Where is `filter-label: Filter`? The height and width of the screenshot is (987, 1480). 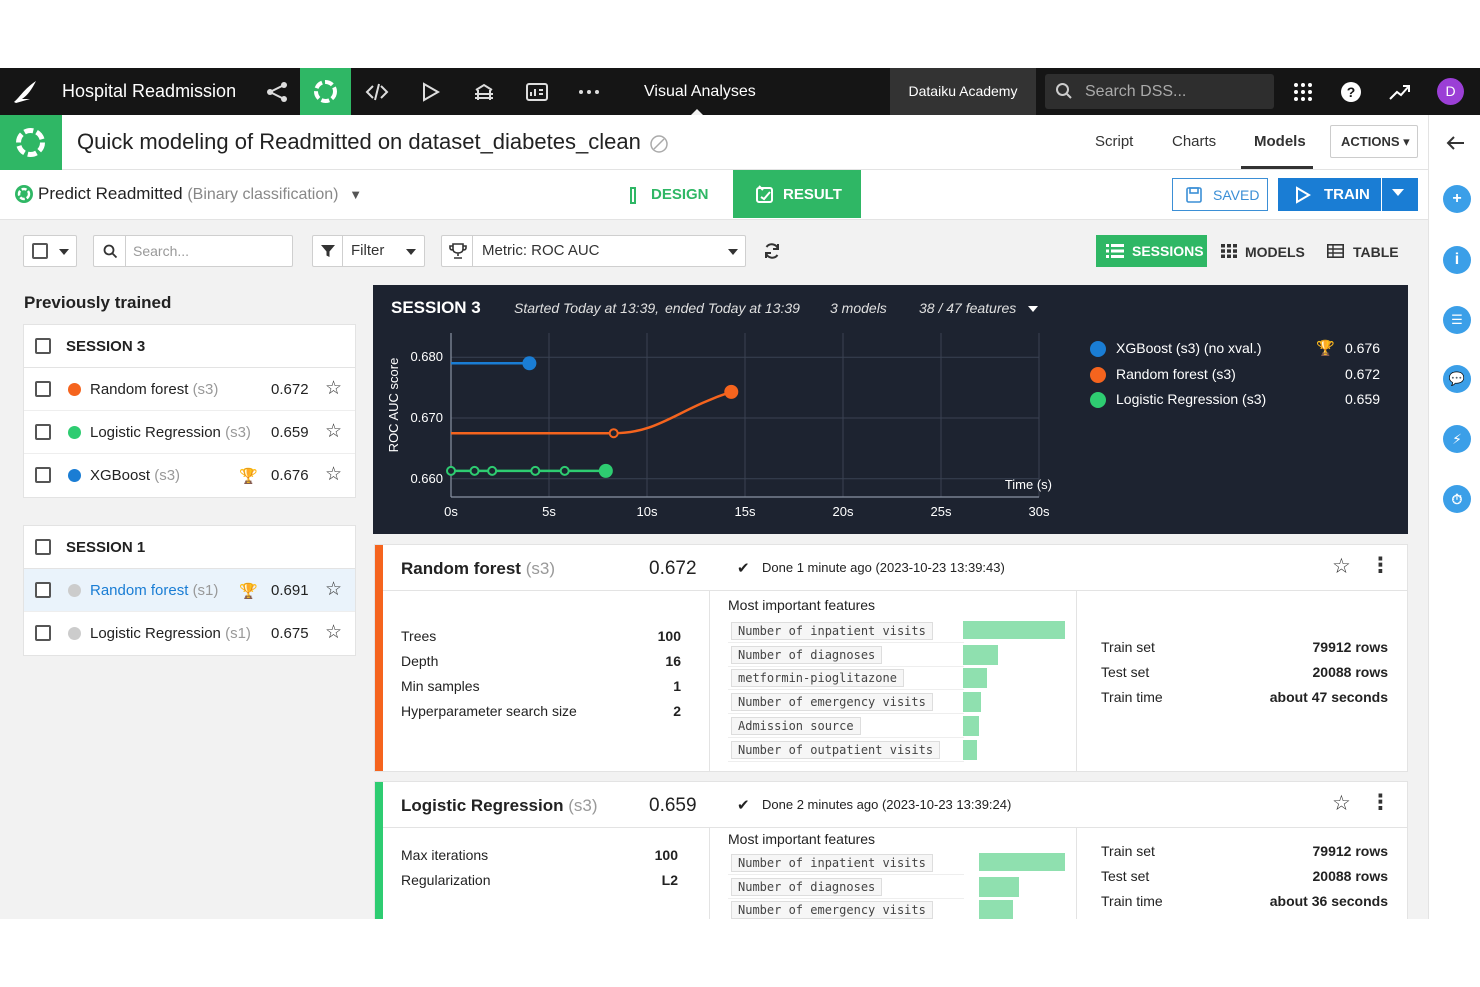 filter-label: Filter is located at coordinates (368, 250).